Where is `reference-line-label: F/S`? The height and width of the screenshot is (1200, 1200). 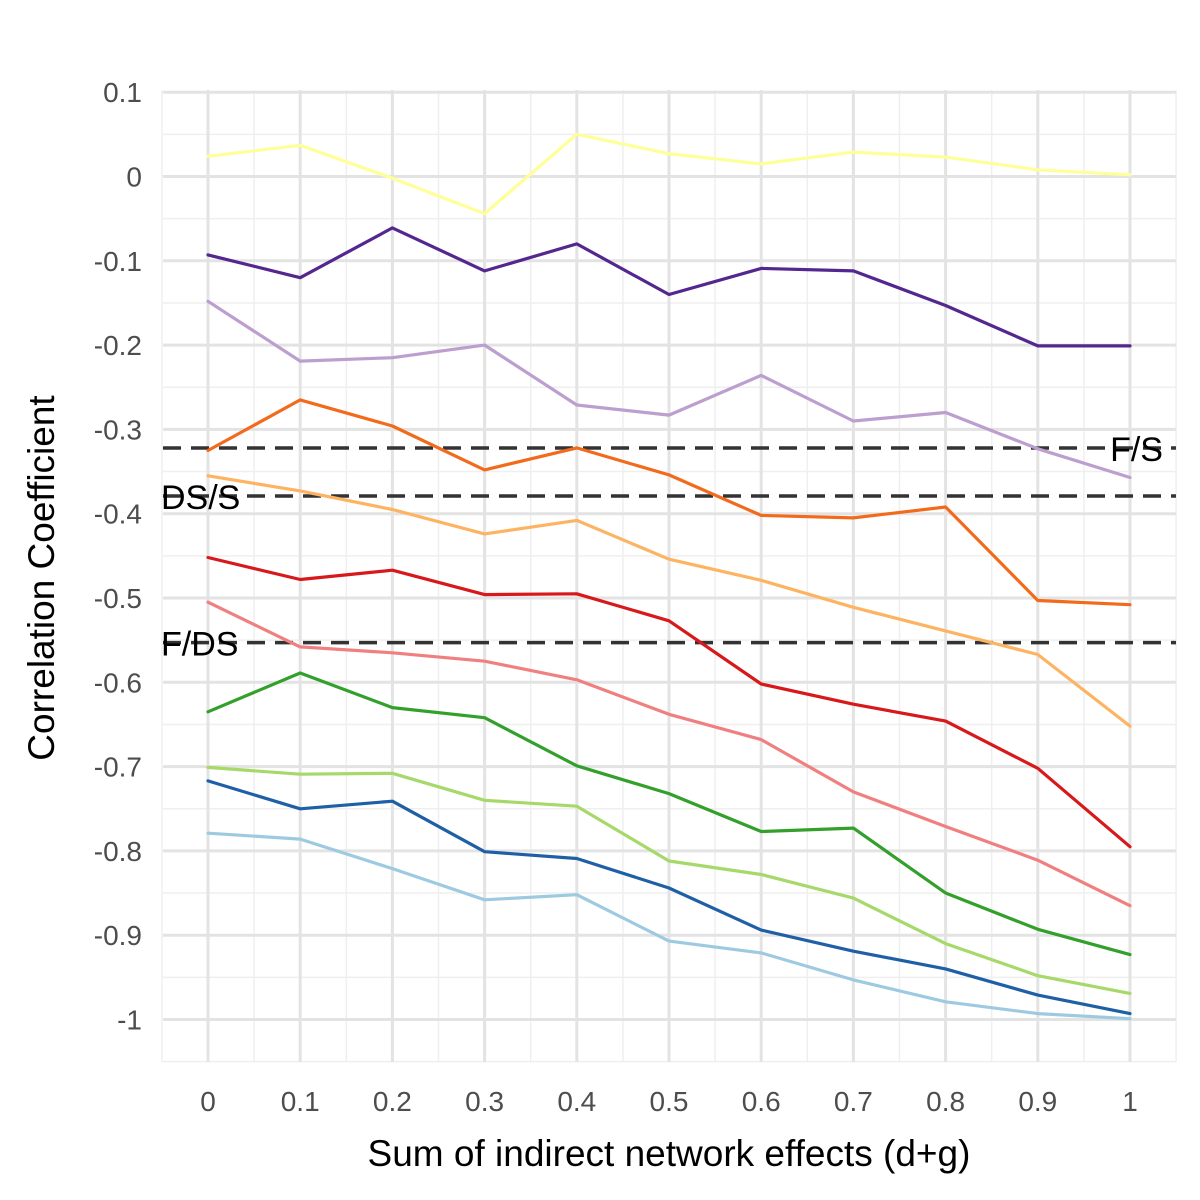 reference-line-label: F/S is located at coordinates (1136, 450).